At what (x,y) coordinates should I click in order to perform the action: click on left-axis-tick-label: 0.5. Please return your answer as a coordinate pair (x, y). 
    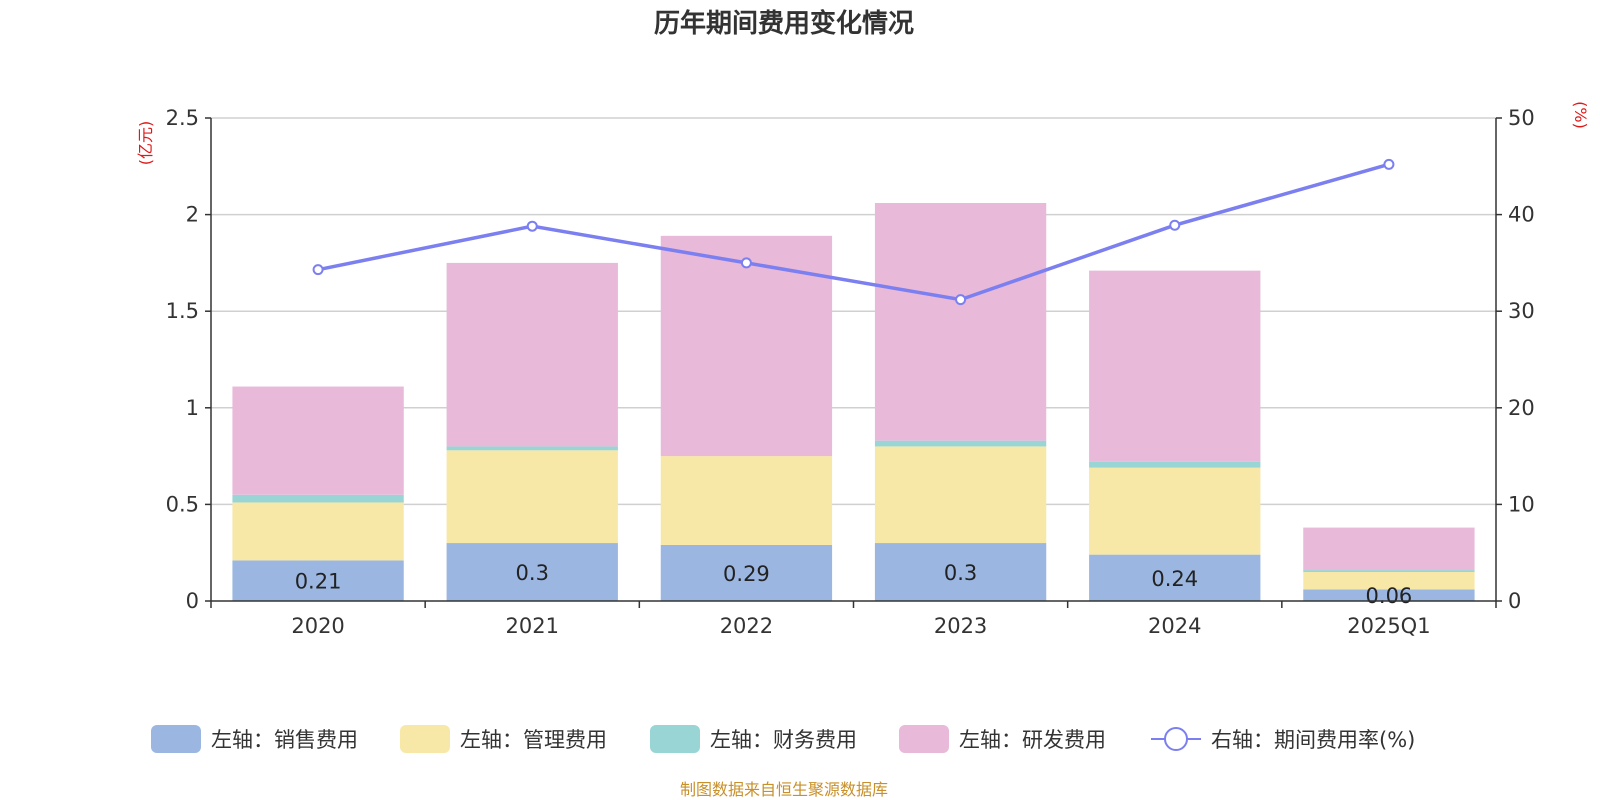
    Looking at the image, I should click on (182, 504).